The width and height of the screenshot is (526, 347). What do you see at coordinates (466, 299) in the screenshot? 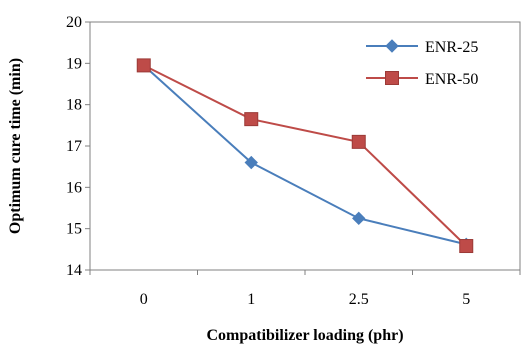
I see `x-tick-label: 5` at bounding box center [466, 299].